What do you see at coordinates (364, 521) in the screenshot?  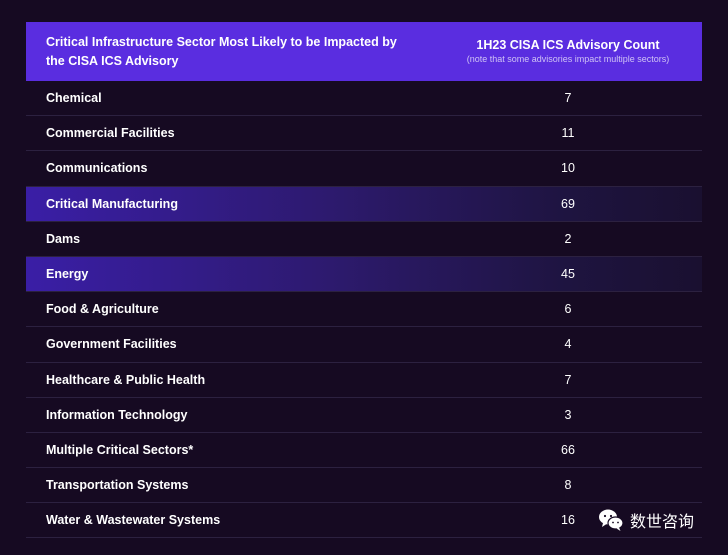 I see `table-row: Water & Wastewater Systems 16` at bounding box center [364, 521].